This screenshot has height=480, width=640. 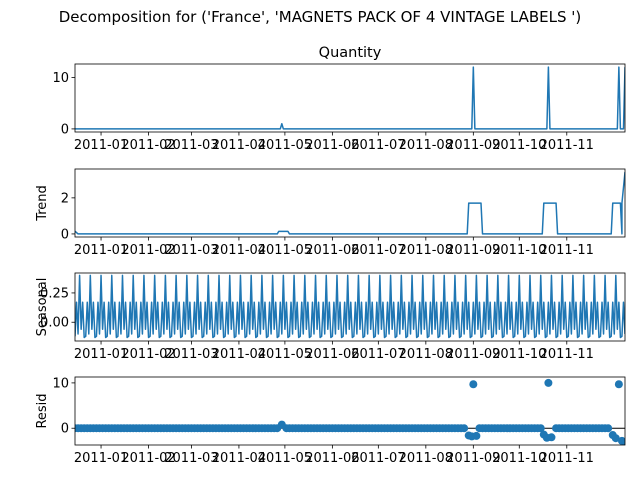 What do you see at coordinates (42, 410) in the screenshot?
I see `y-axis-label: Resid` at bounding box center [42, 410].